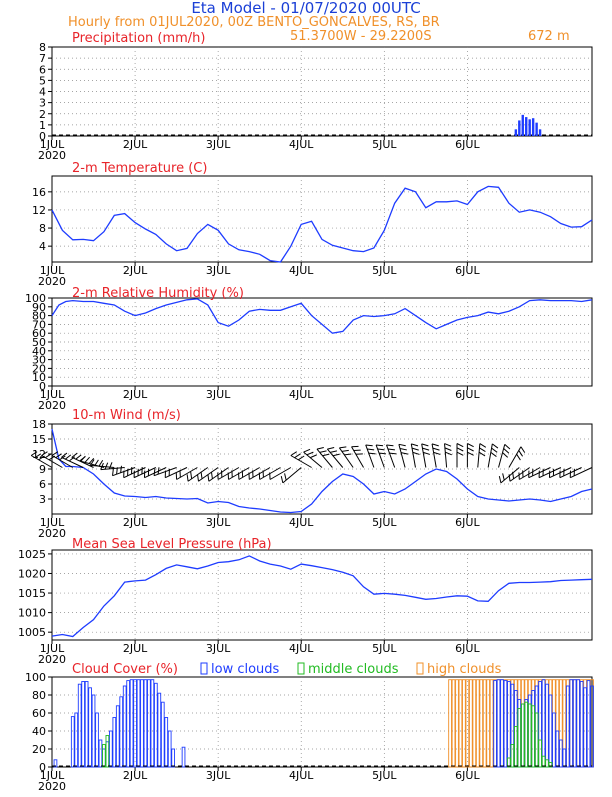  What do you see at coordinates (245, 669) in the screenshot?
I see `legend-low: low clouds` at bounding box center [245, 669].